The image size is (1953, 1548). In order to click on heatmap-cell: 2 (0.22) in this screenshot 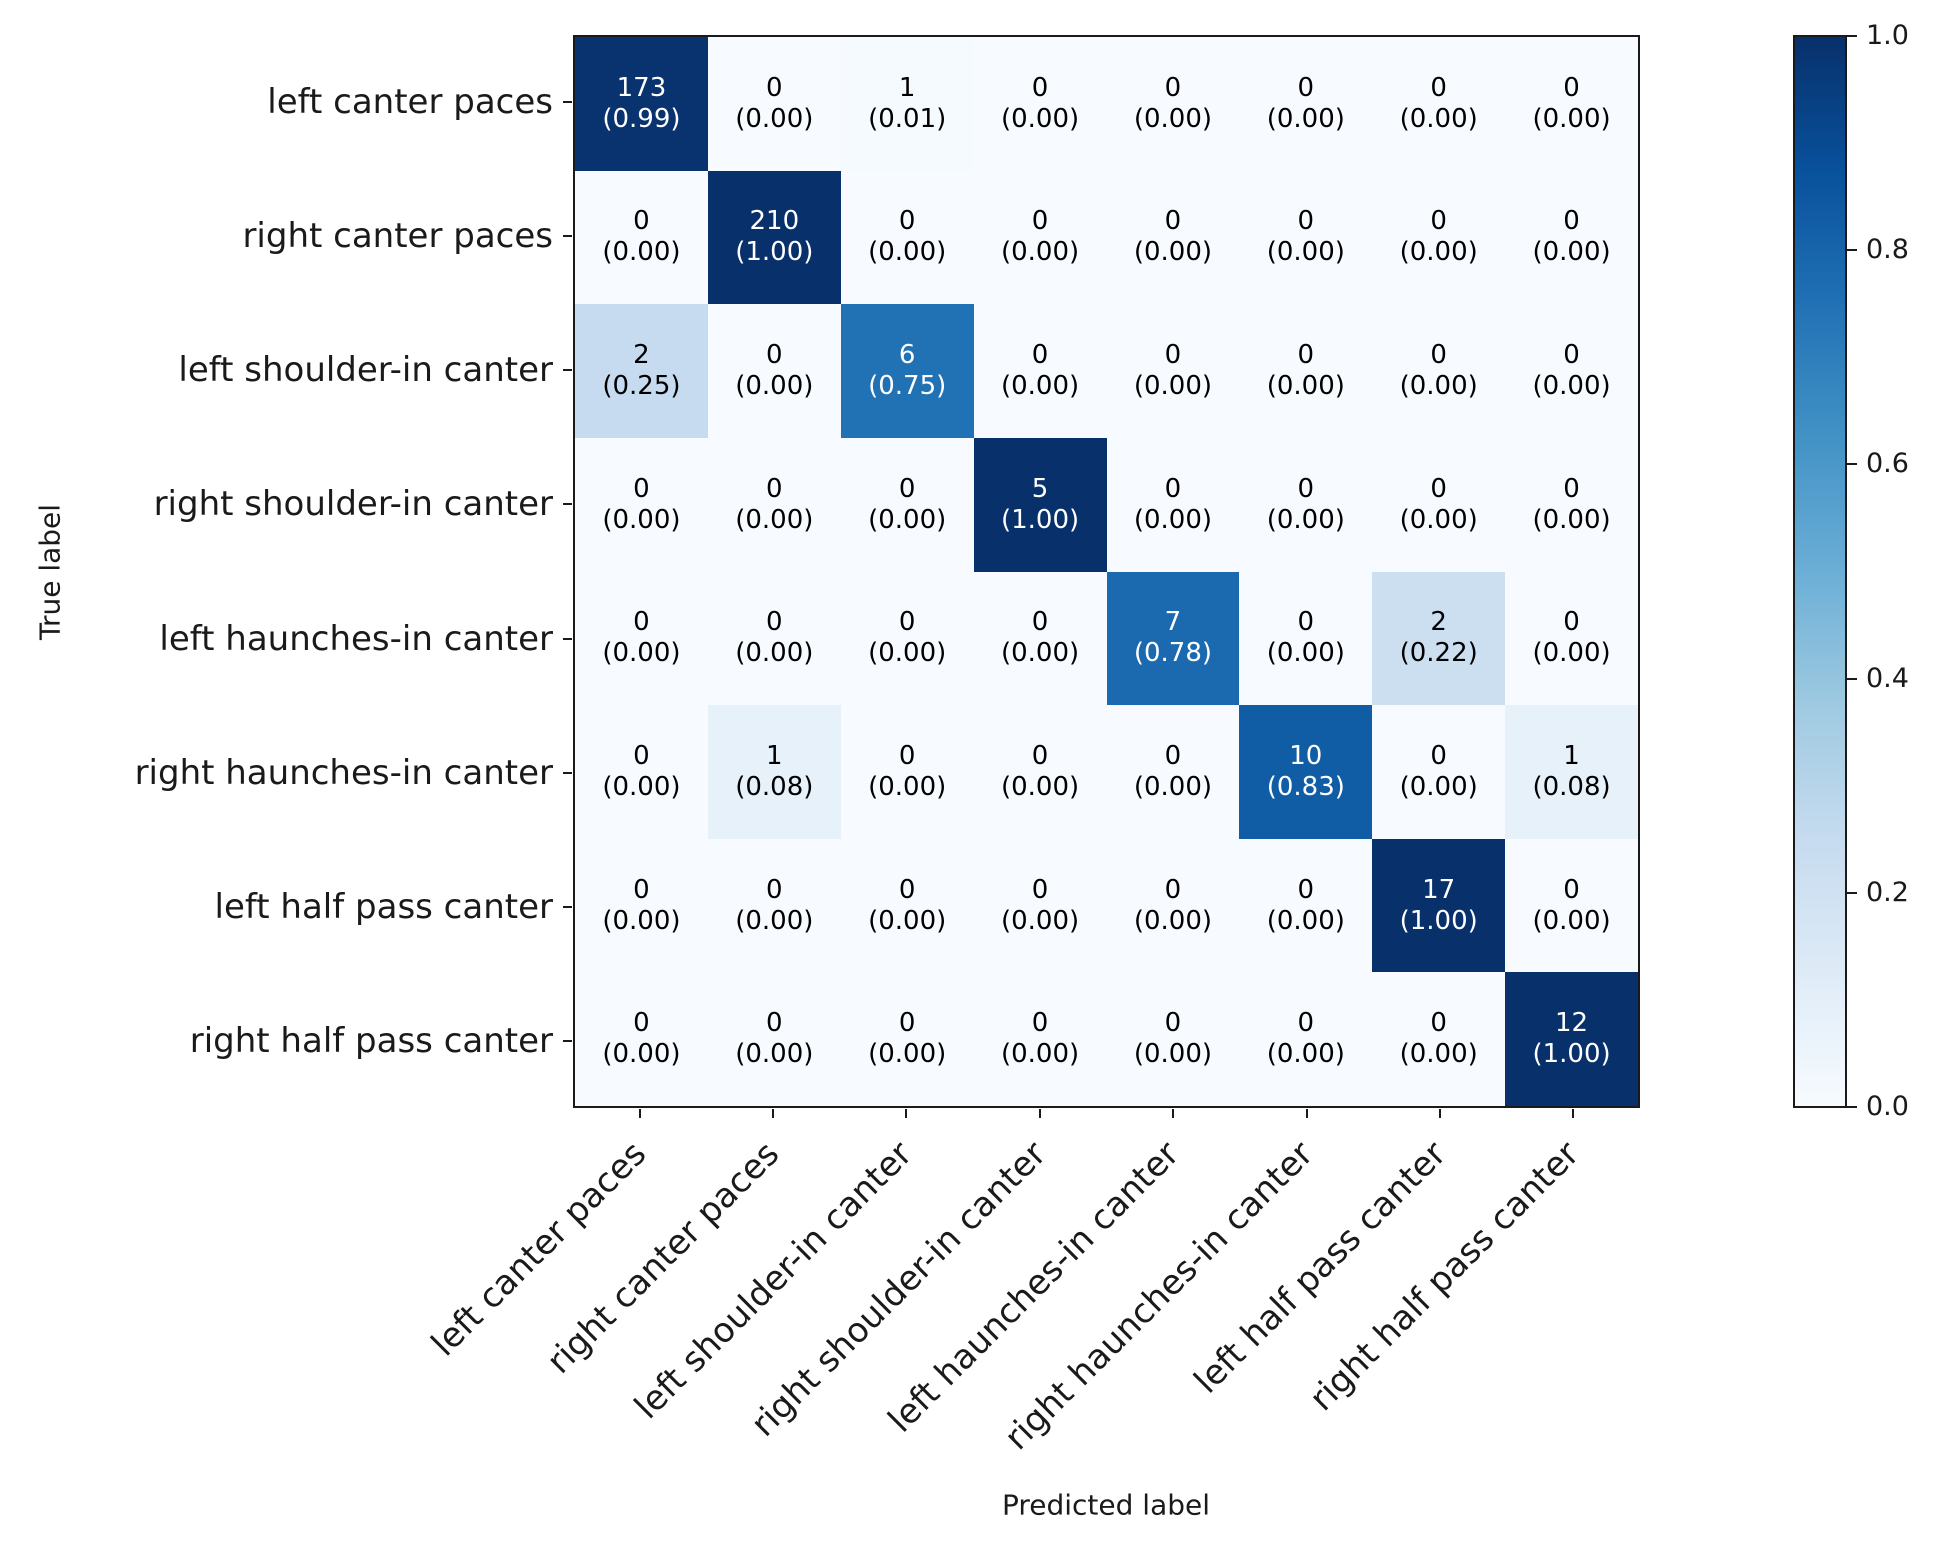, I will do `click(1439, 638)`.